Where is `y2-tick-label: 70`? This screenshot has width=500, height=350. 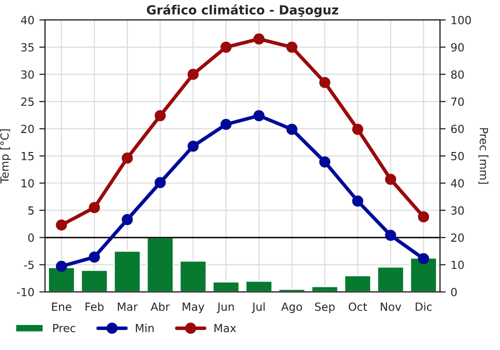
y2-tick-label: 70 is located at coordinates (457, 102).